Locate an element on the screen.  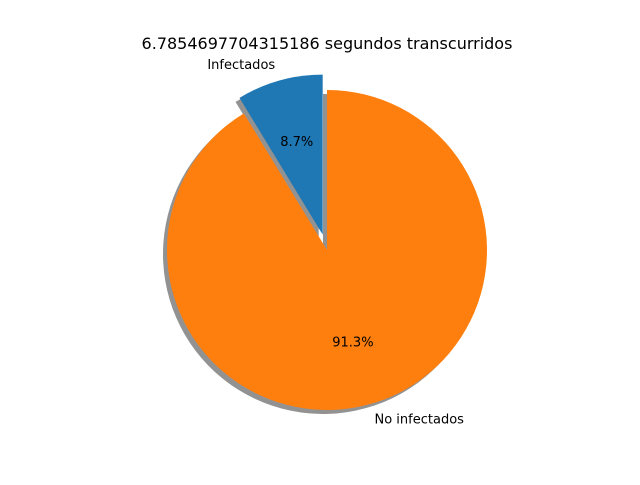
slice-percent-label-no-infectados: 91.3% is located at coordinates (352, 342).